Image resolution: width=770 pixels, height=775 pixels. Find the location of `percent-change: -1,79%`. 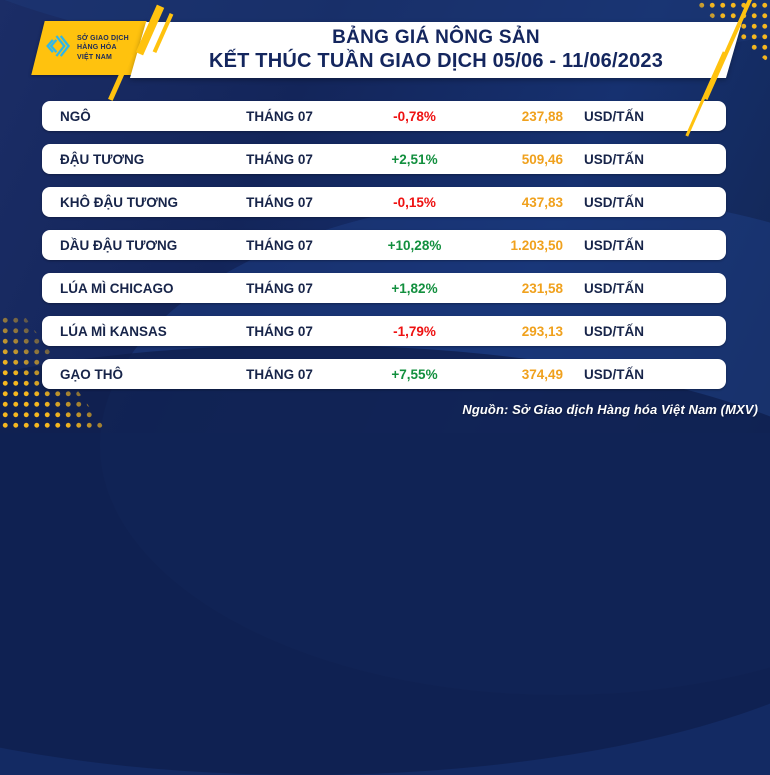

percent-change: -1,79% is located at coordinates (414, 331).